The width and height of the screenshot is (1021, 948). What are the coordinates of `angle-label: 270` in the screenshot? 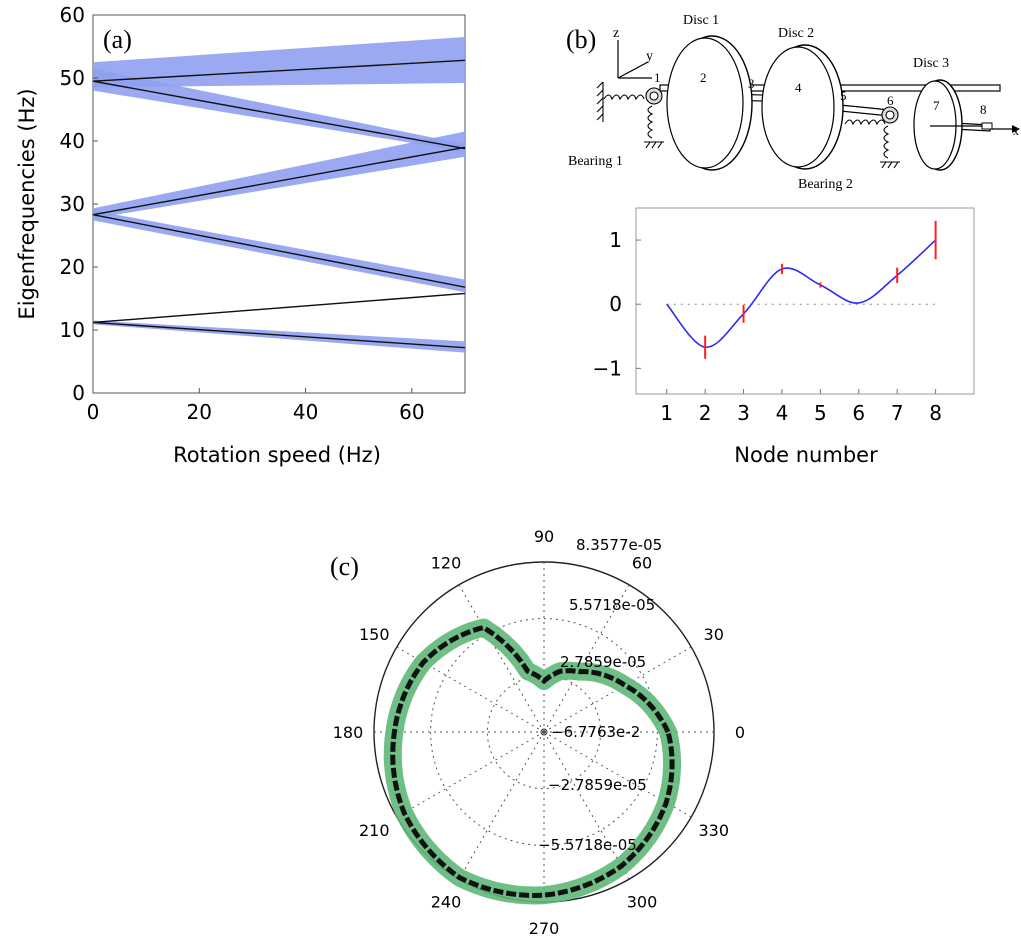 It's located at (544, 928).